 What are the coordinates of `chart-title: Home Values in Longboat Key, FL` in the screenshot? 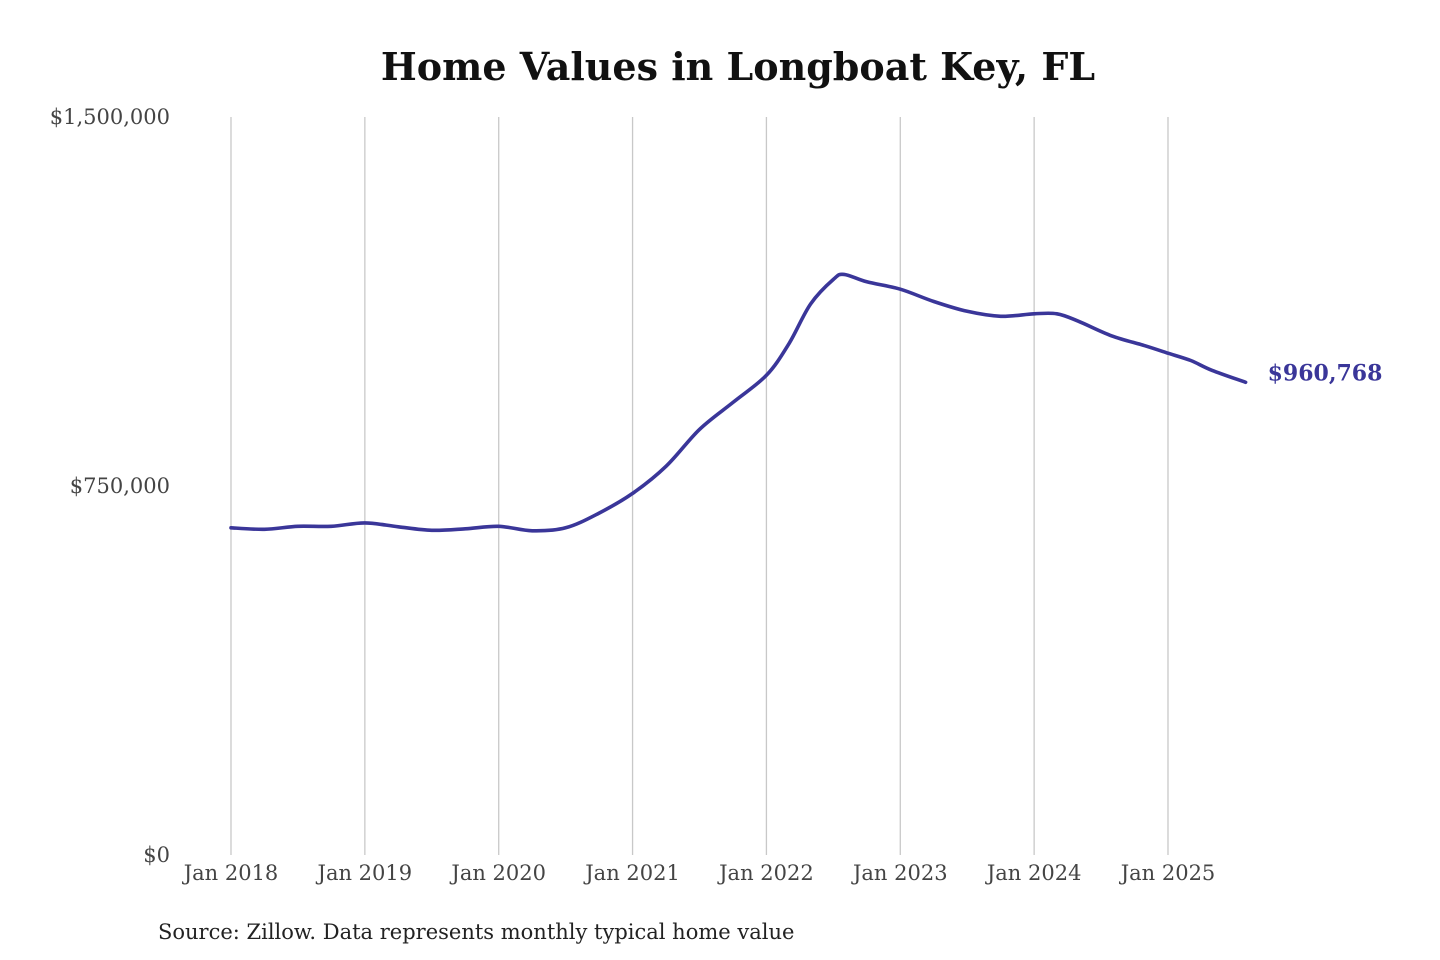 It's located at (738, 66).